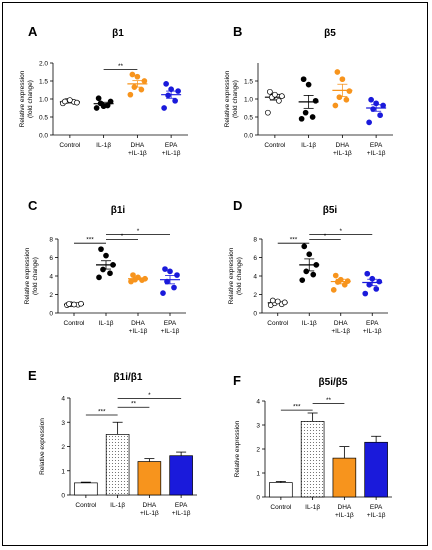  Describe the element at coordinates (329, 400) in the screenshot. I see `significance-label: **` at that location.